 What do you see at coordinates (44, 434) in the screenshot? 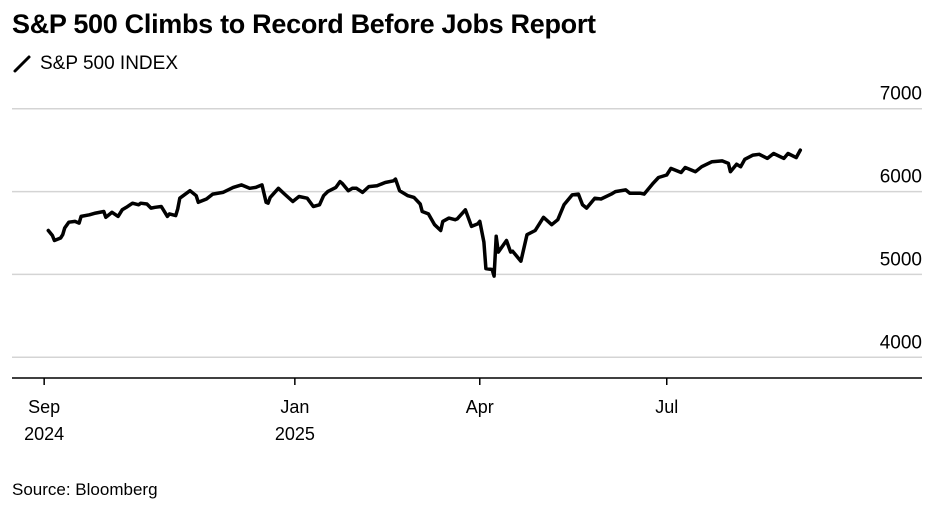
I see `x-tick-label: 2024` at bounding box center [44, 434].